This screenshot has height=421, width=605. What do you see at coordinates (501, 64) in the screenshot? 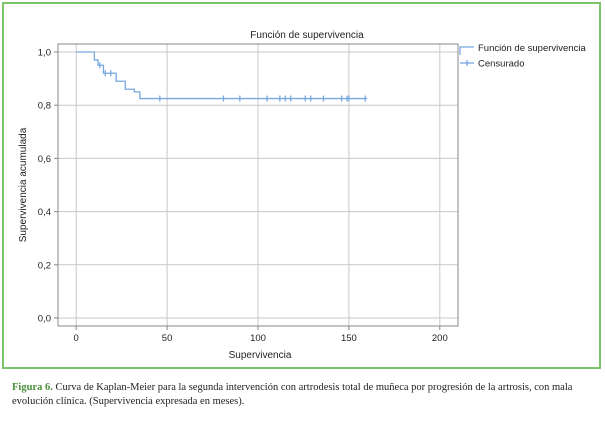
I see `legend-label: Censurado` at bounding box center [501, 64].